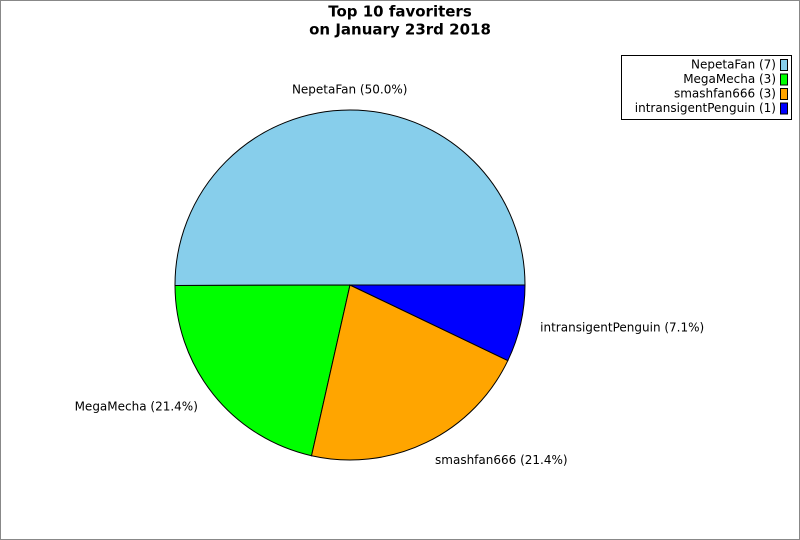 This screenshot has height=540, width=800. What do you see at coordinates (136, 407) in the screenshot?
I see `slice-label: MegaMecha (21.4%)` at bounding box center [136, 407].